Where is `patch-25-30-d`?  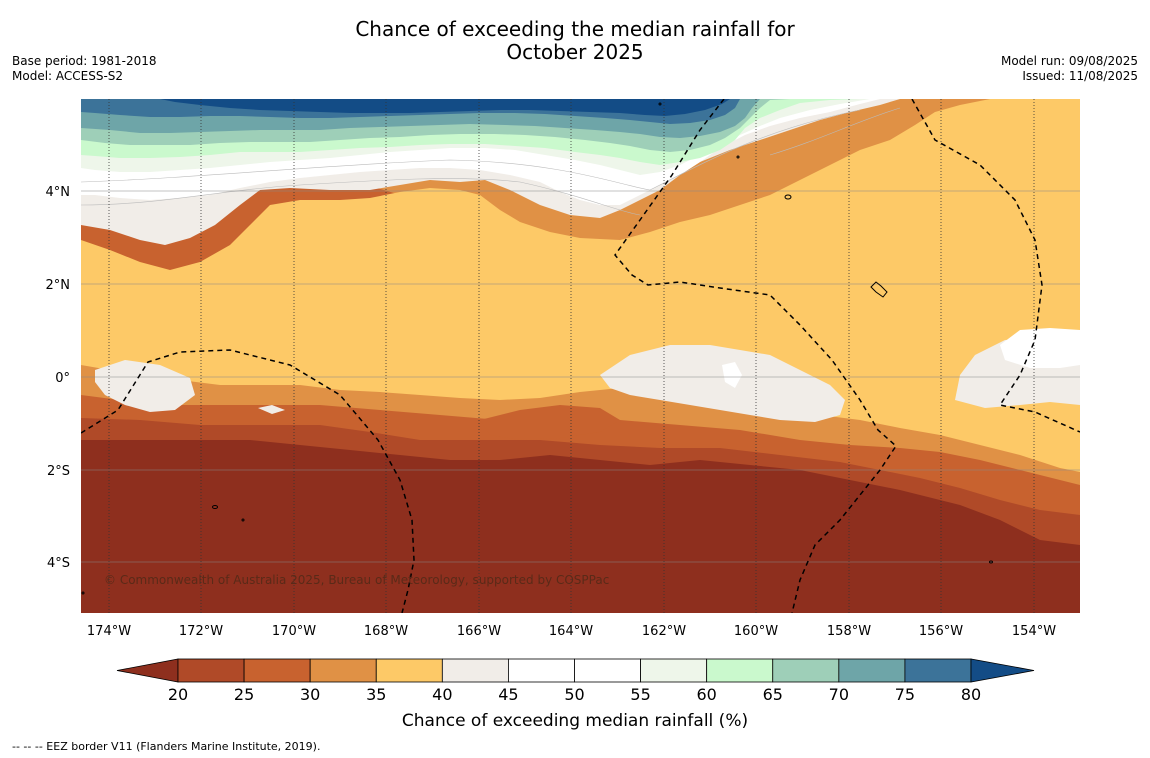
patch-25-30-d is located at coordinates (550, 422).